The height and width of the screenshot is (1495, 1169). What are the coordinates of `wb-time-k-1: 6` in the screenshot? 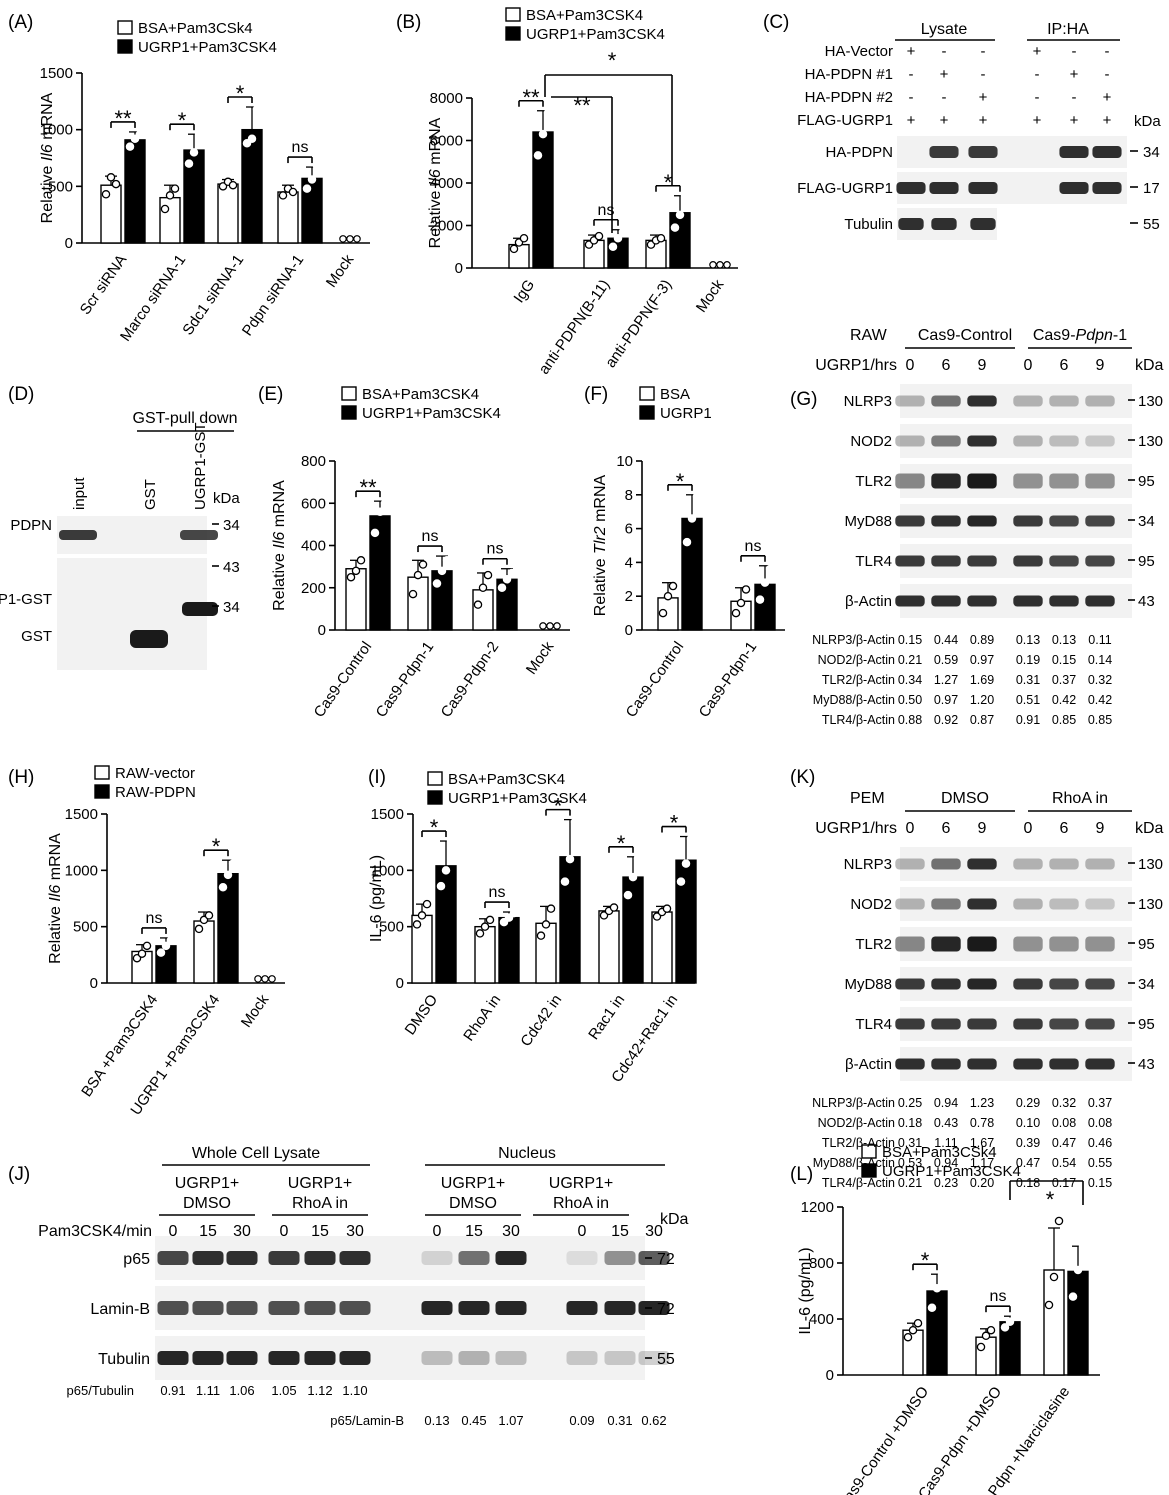 It's located at (946, 828).